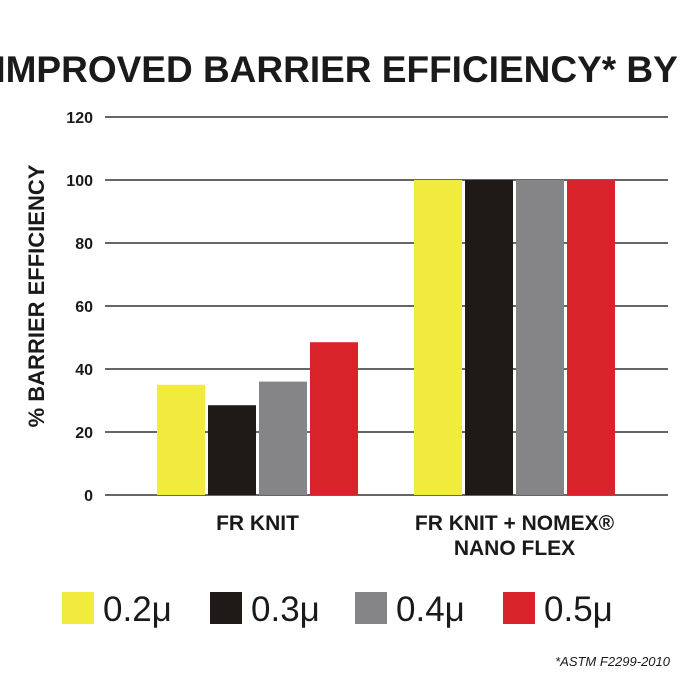  Describe the element at coordinates (84, 307) in the screenshot. I see `y-tick-label: 60` at that location.